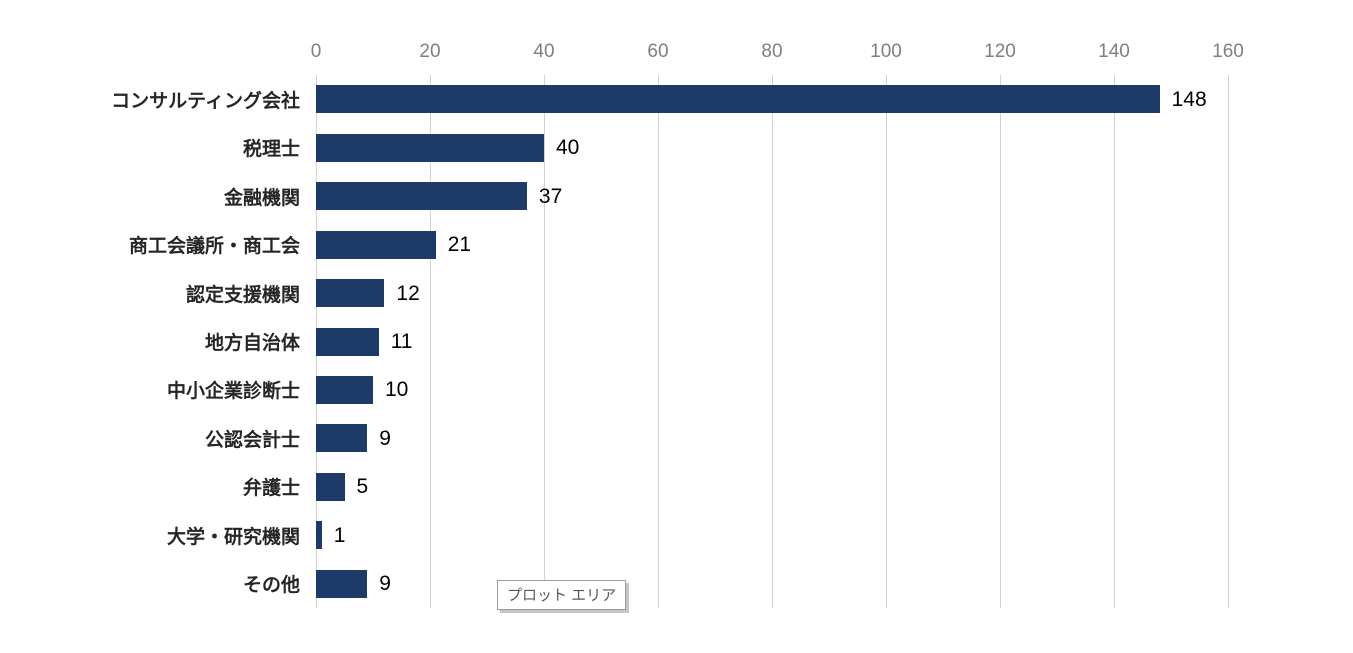 The height and width of the screenshot is (653, 1353). What do you see at coordinates (459, 245) in the screenshot?
I see `value-label: 21` at bounding box center [459, 245].